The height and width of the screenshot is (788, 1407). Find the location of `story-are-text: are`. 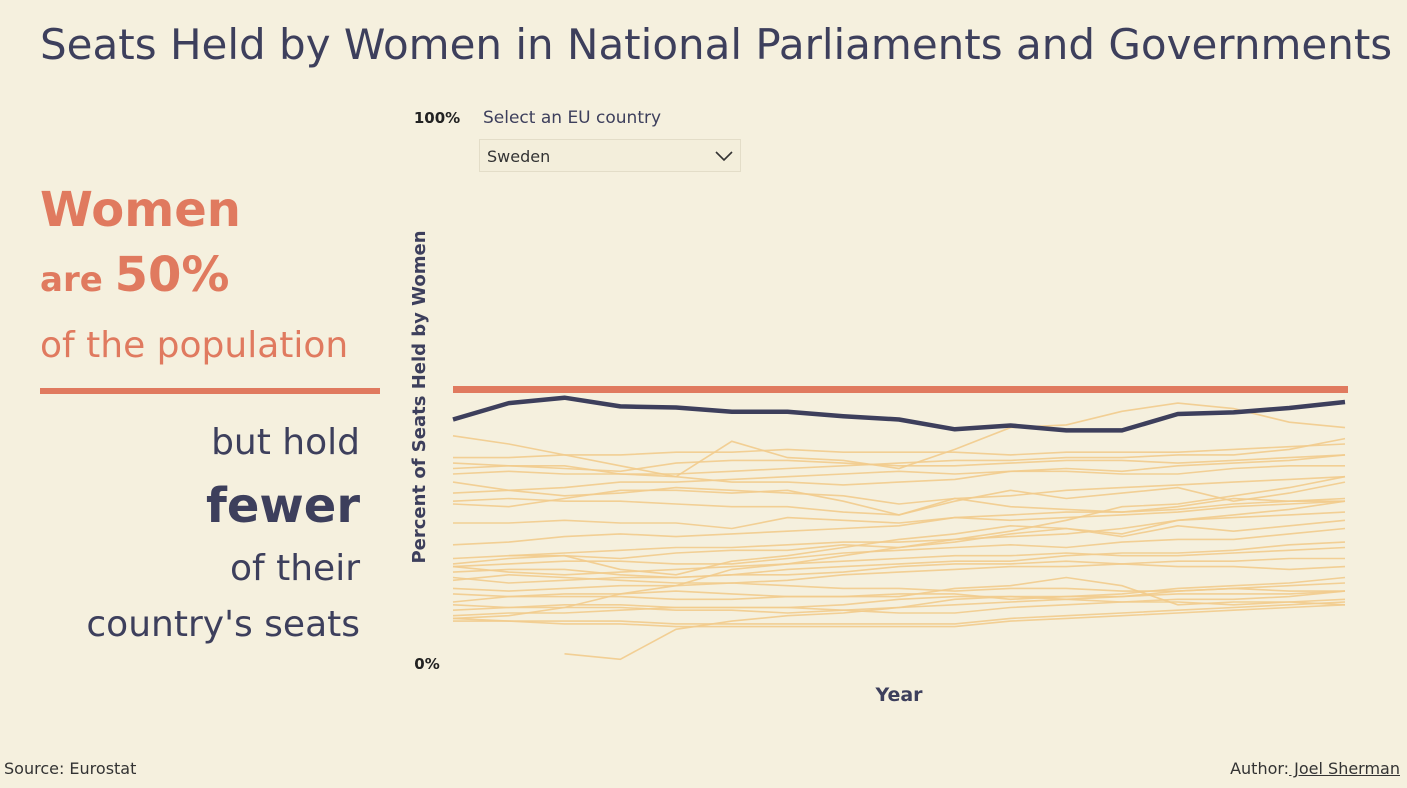

story-are-text: are is located at coordinates (77, 280).